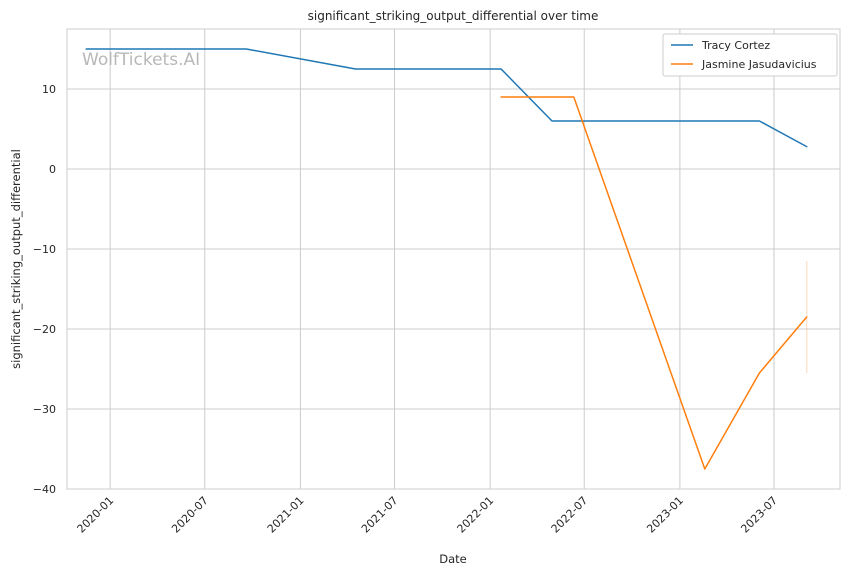 The image size is (850, 575). What do you see at coordinates (735, 45) in the screenshot?
I see `legend-label-tracy-cortez: Tracy Cortez` at bounding box center [735, 45].